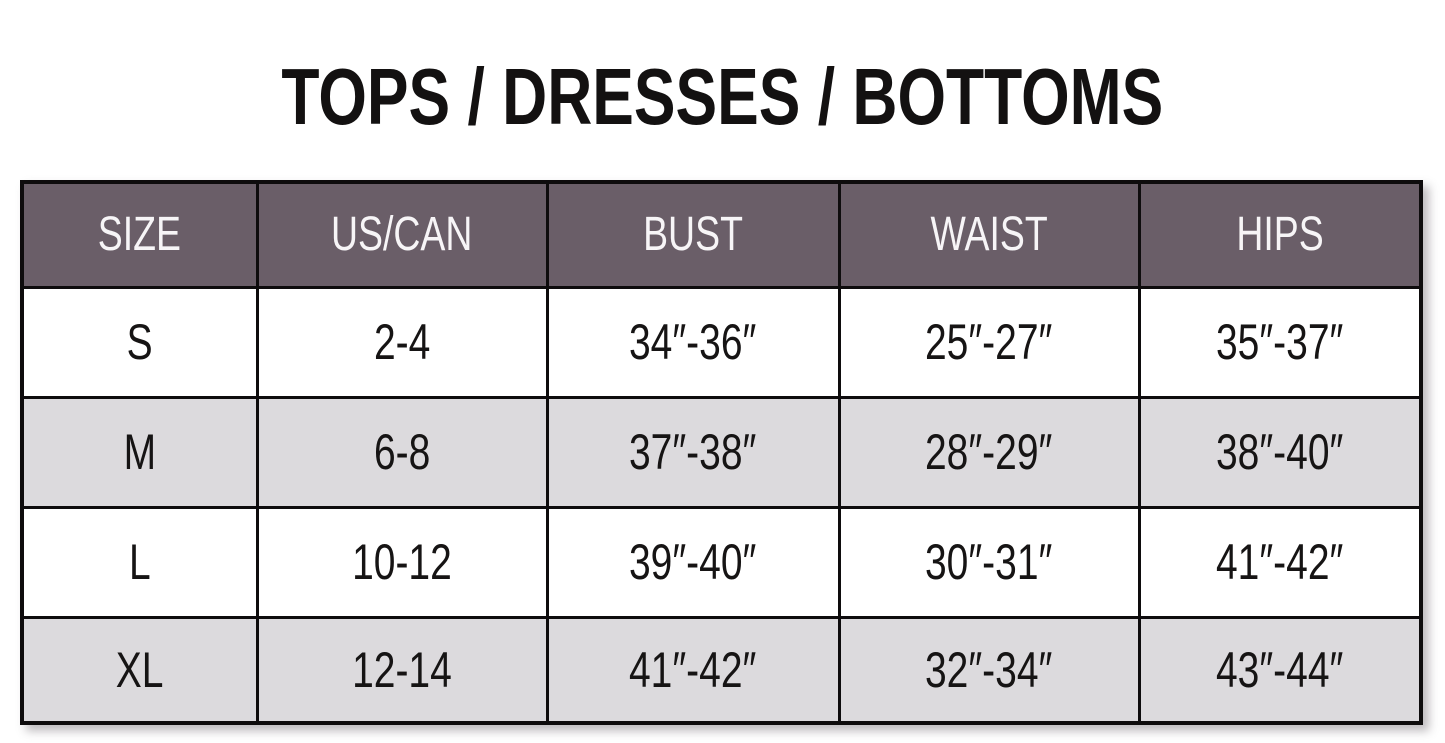 Image resolution: width=1445 pixels, height=743 pixels. I want to click on table-row-l: L 10-12 39″-40″ 30″-31″ 41″-42″, so click(721, 562).